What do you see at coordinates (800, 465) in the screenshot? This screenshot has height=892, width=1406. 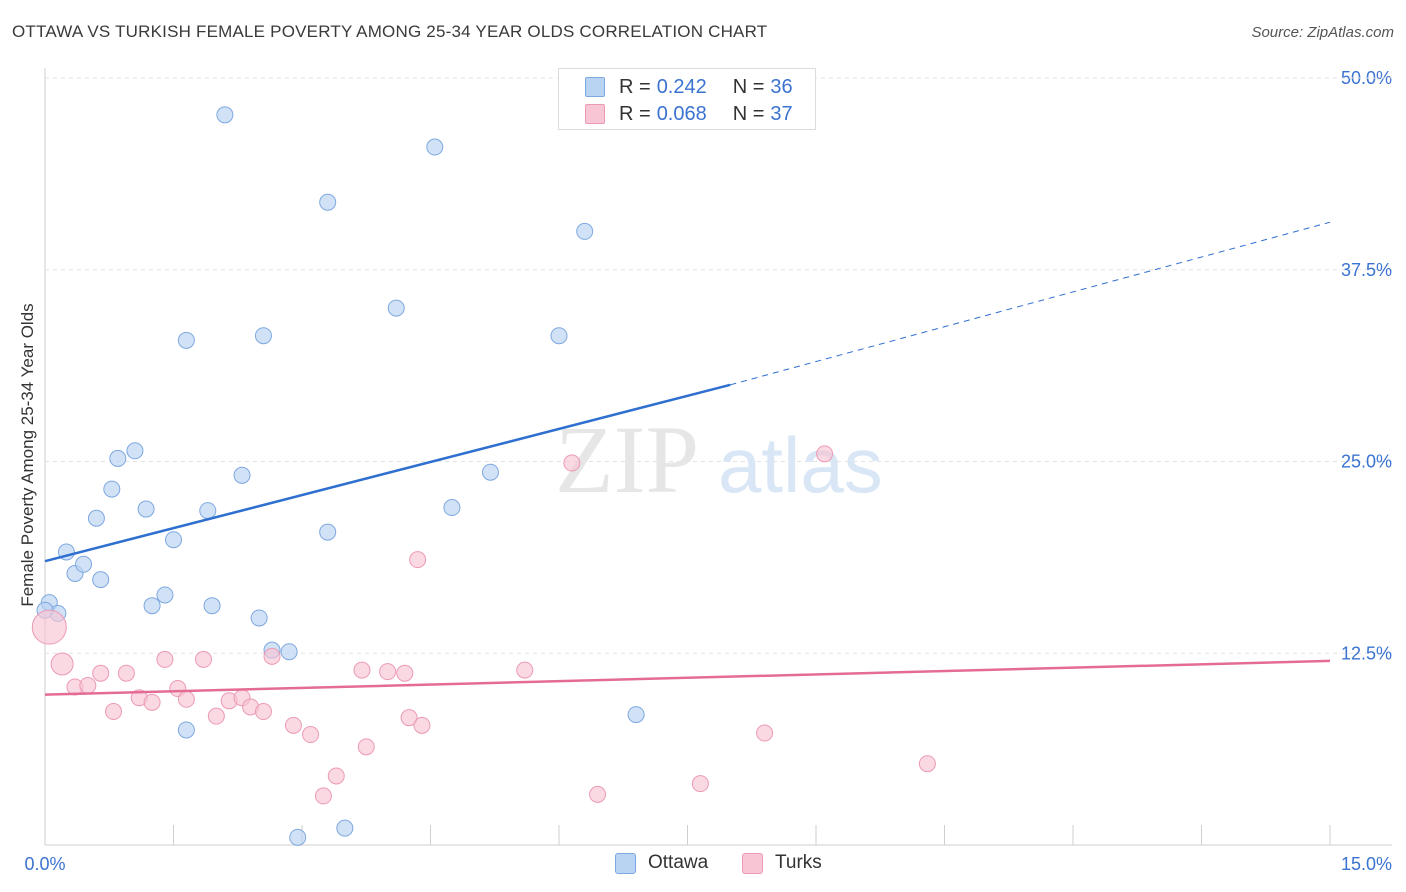 I see `watermark-atlas: atlas` at bounding box center [800, 465].